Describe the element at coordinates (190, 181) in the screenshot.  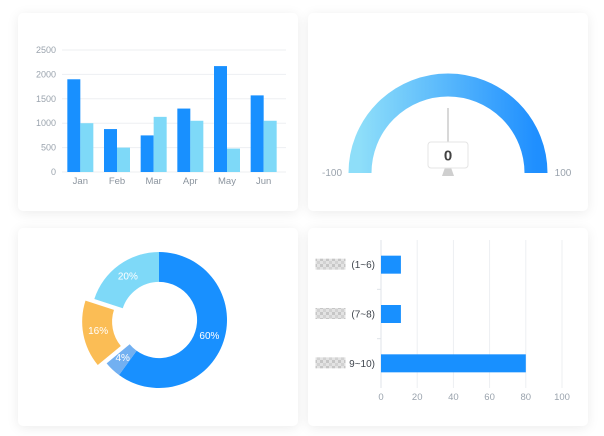
I see `x-category-label: Apr` at that location.